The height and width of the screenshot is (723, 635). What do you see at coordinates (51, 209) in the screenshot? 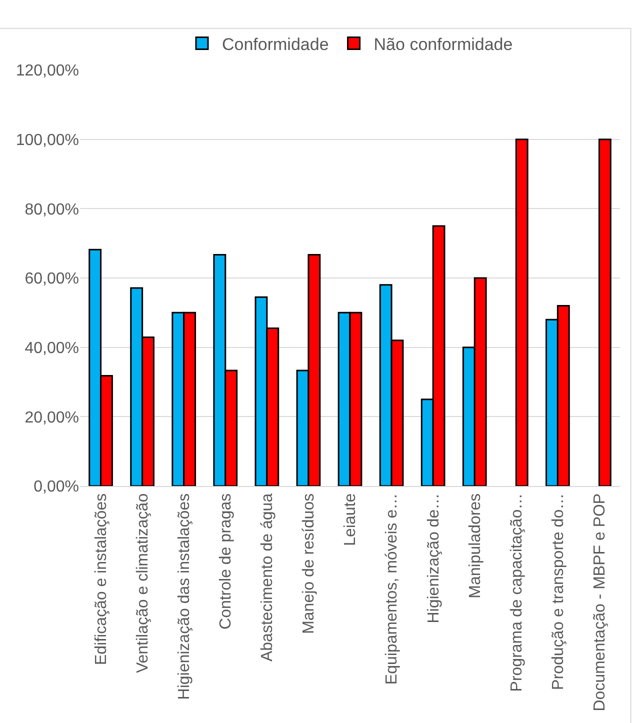
I see `y-tick-label: 80,00%` at bounding box center [51, 209].